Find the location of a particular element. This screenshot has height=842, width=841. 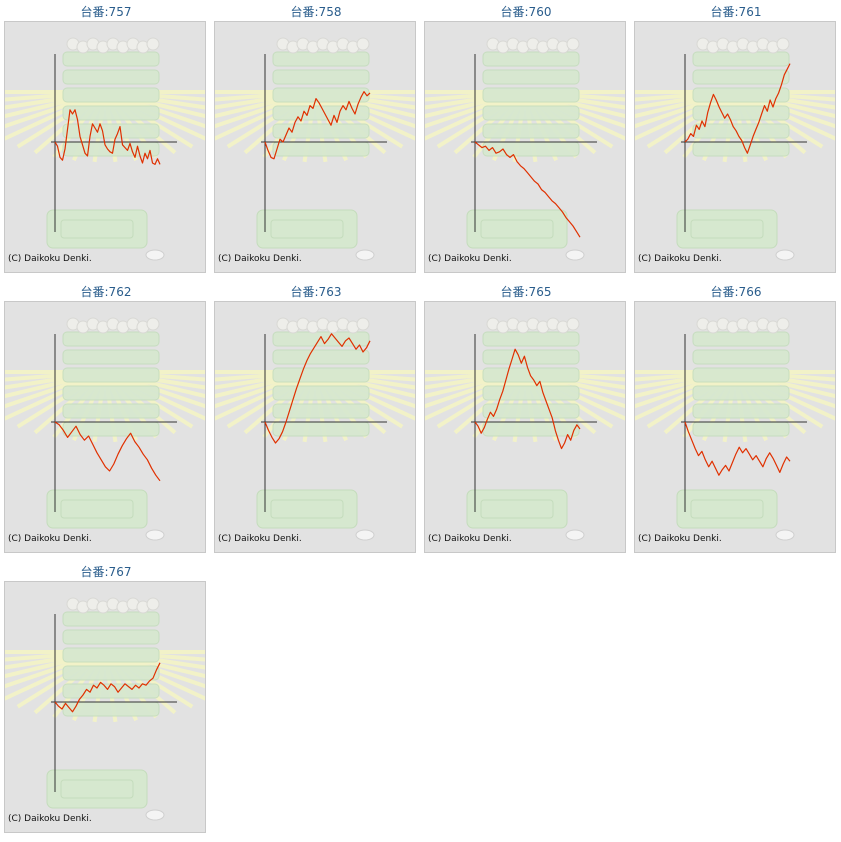

machine-number-link: 台番:760 is located at coordinates (526, 12).